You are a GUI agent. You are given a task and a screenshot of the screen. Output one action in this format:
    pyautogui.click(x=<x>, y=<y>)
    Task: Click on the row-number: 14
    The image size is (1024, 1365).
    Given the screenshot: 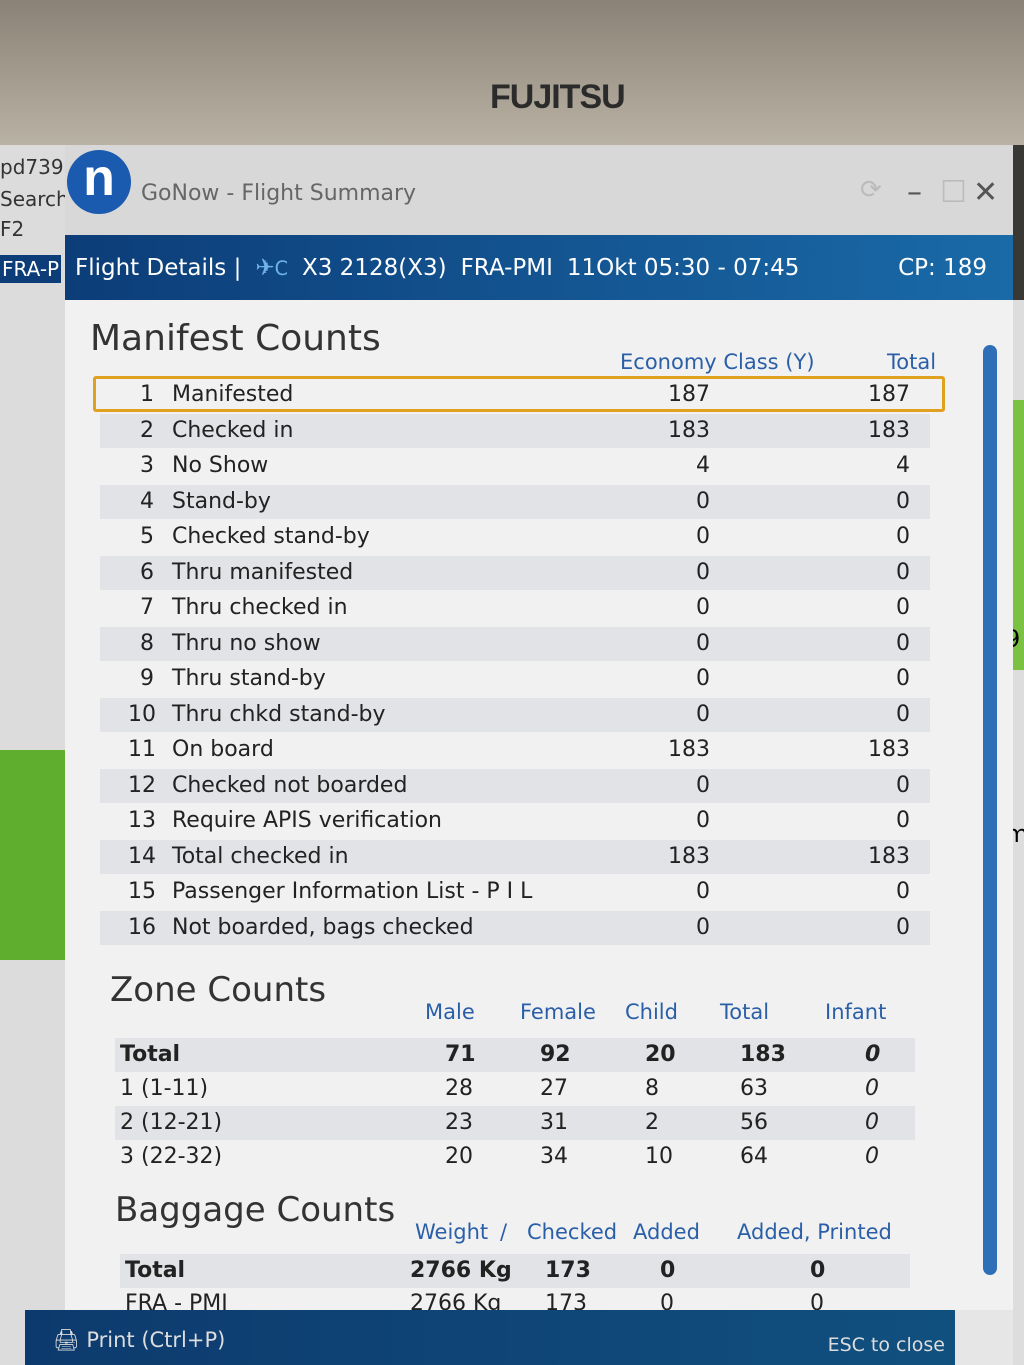 What is the action you would take?
    pyautogui.click(x=142, y=856)
    